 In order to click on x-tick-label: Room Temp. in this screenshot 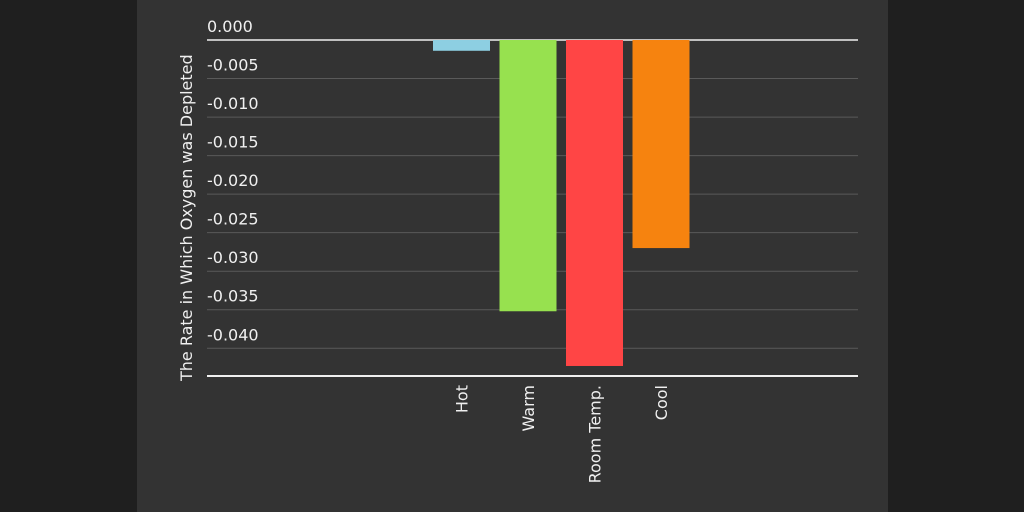, I will do `click(595, 434)`.